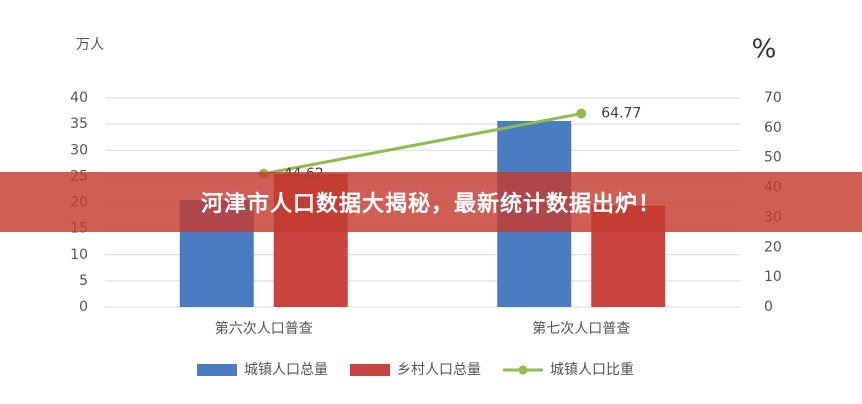 The image size is (862, 404). I want to click on y2-tick-label: 0, so click(768, 307).